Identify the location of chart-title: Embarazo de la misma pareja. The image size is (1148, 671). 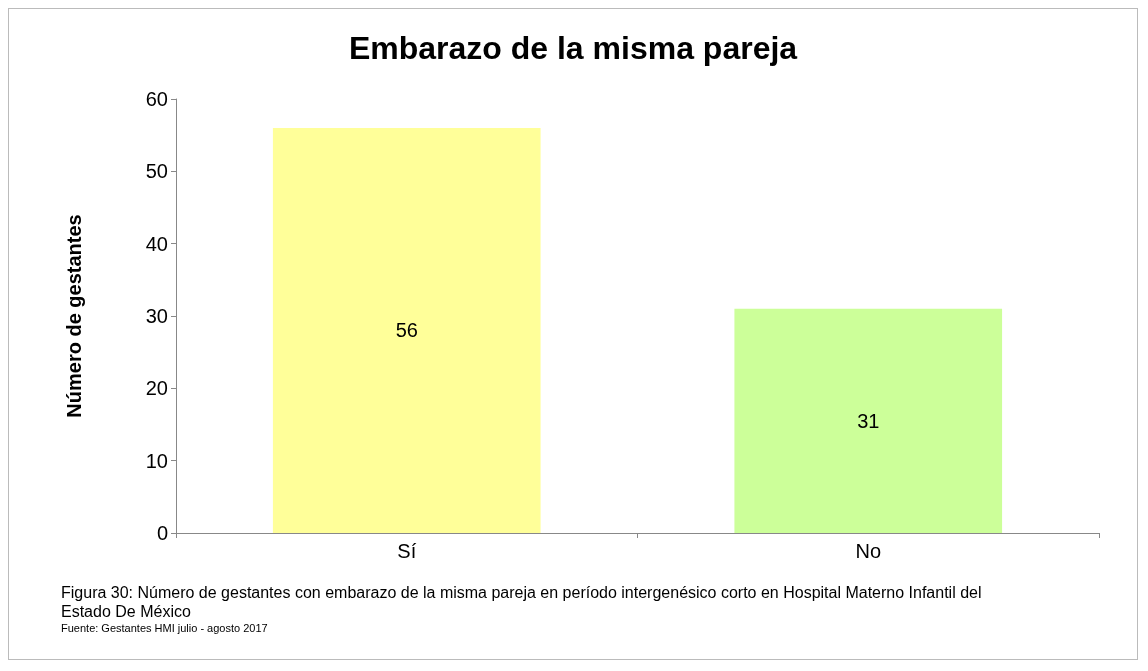
(573, 48).